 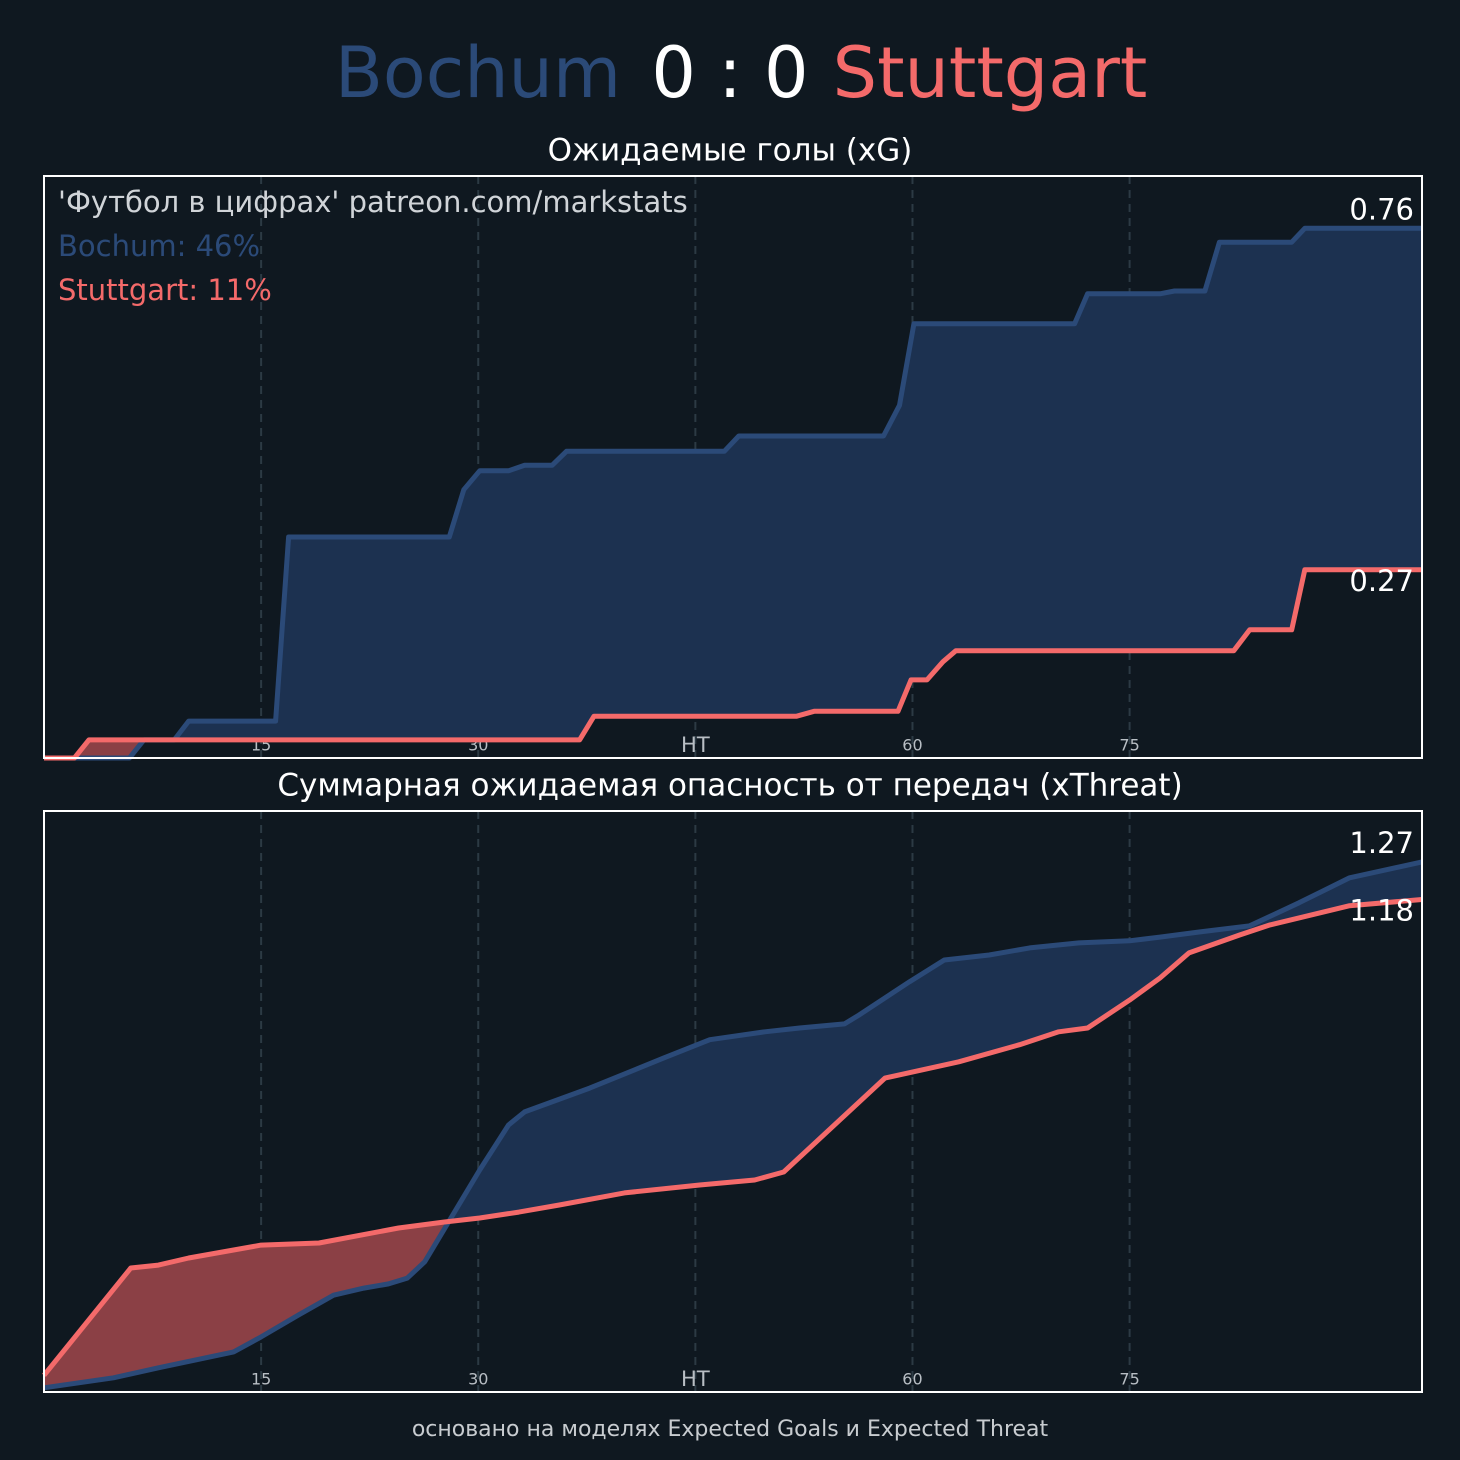 What do you see at coordinates (1381, 581) in the screenshot?
I see `end-value-label: 0.27` at bounding box center [1381, 581].